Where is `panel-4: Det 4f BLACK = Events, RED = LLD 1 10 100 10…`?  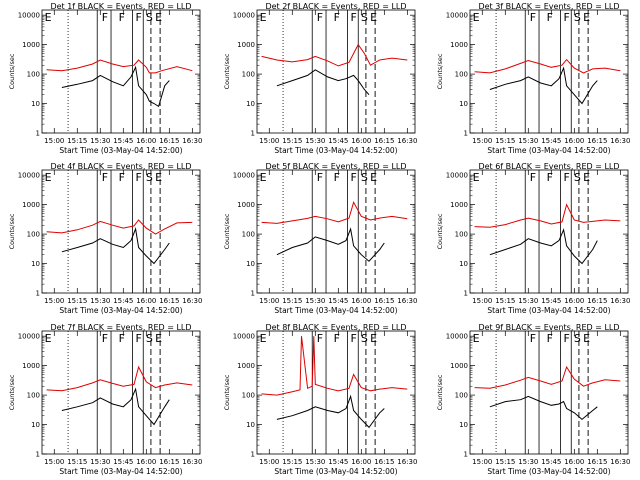 panel-4: Det 4f BLACK = Events, RED = LLD 1 10 100 10… is located at coordinates (105, 238).